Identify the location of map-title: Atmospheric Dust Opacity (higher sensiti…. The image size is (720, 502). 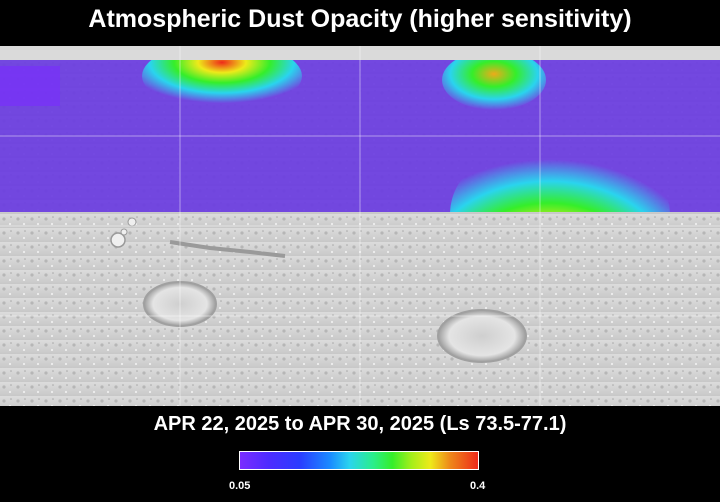
(360, 19).